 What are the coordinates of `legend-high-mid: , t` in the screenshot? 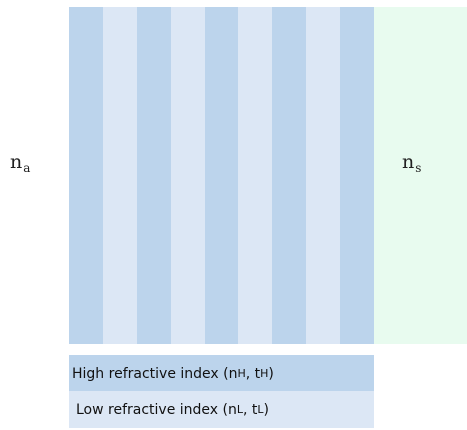 It's located at (253, 373).